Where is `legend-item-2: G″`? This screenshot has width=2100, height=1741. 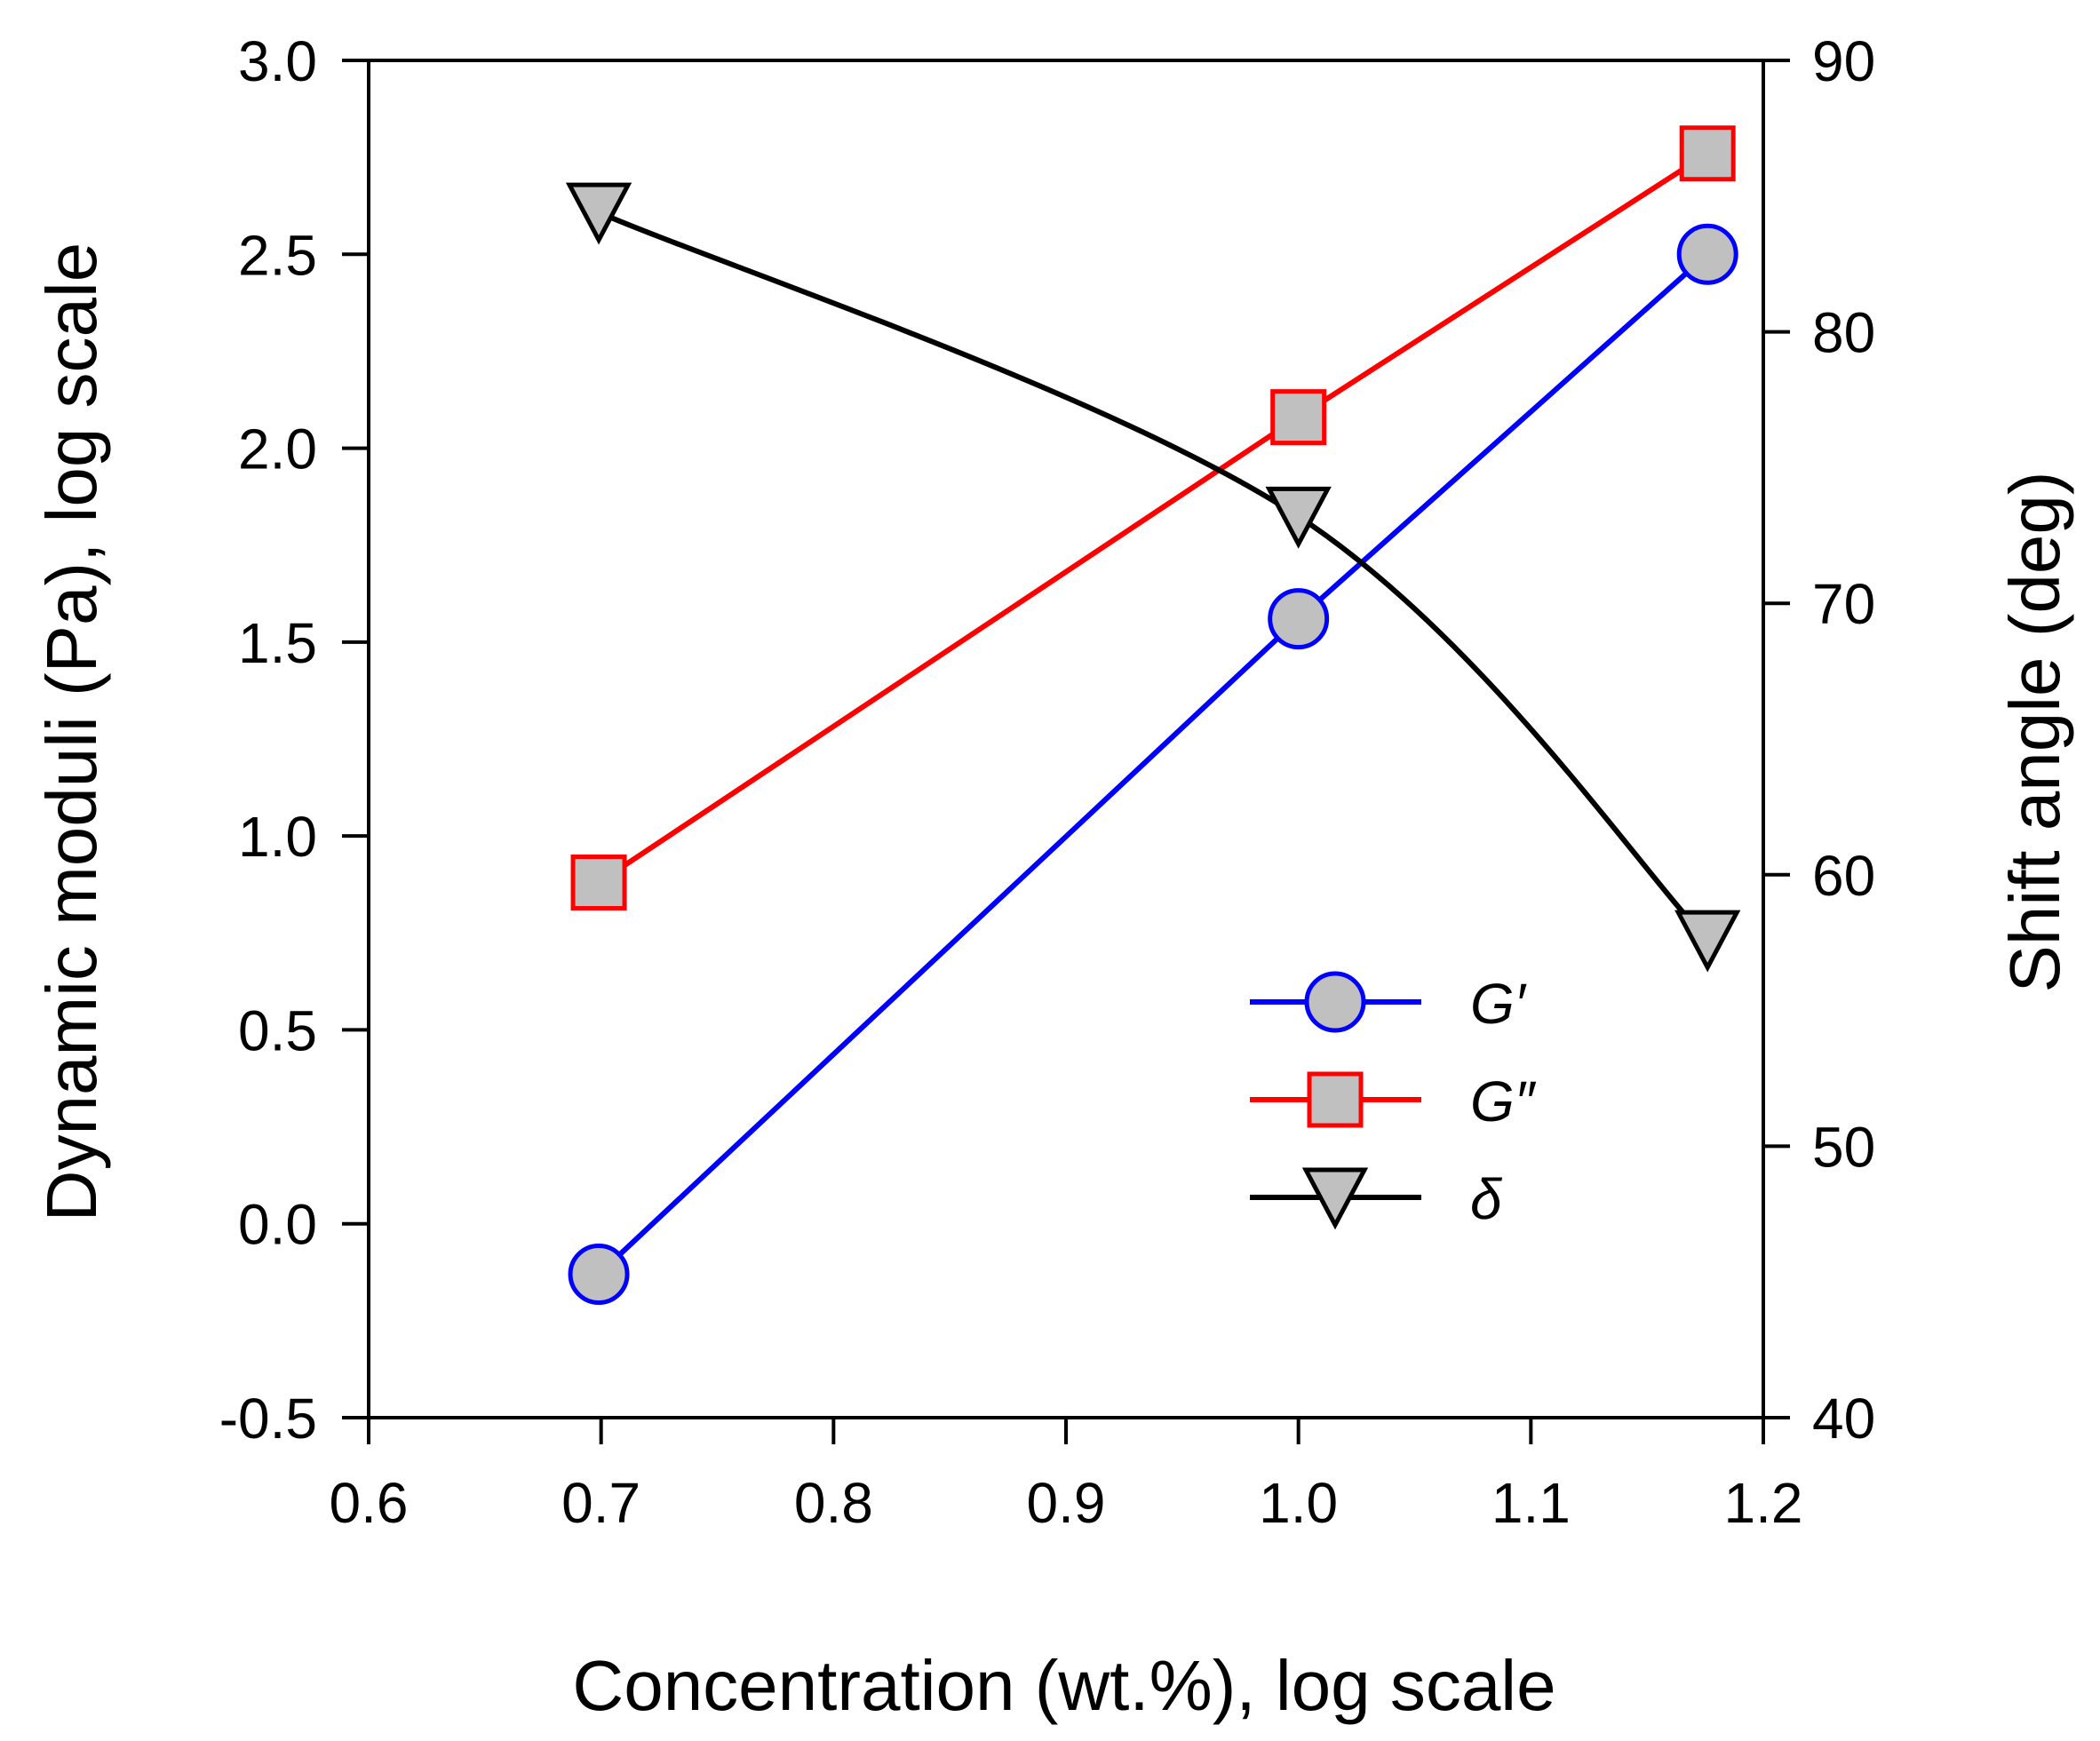 legend-item-2: G″ is located at coordinates (1393, 1101).